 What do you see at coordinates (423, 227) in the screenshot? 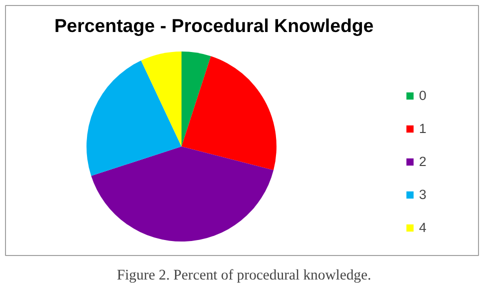
I see `legend-label: 4` at bounding box center [423, 227].